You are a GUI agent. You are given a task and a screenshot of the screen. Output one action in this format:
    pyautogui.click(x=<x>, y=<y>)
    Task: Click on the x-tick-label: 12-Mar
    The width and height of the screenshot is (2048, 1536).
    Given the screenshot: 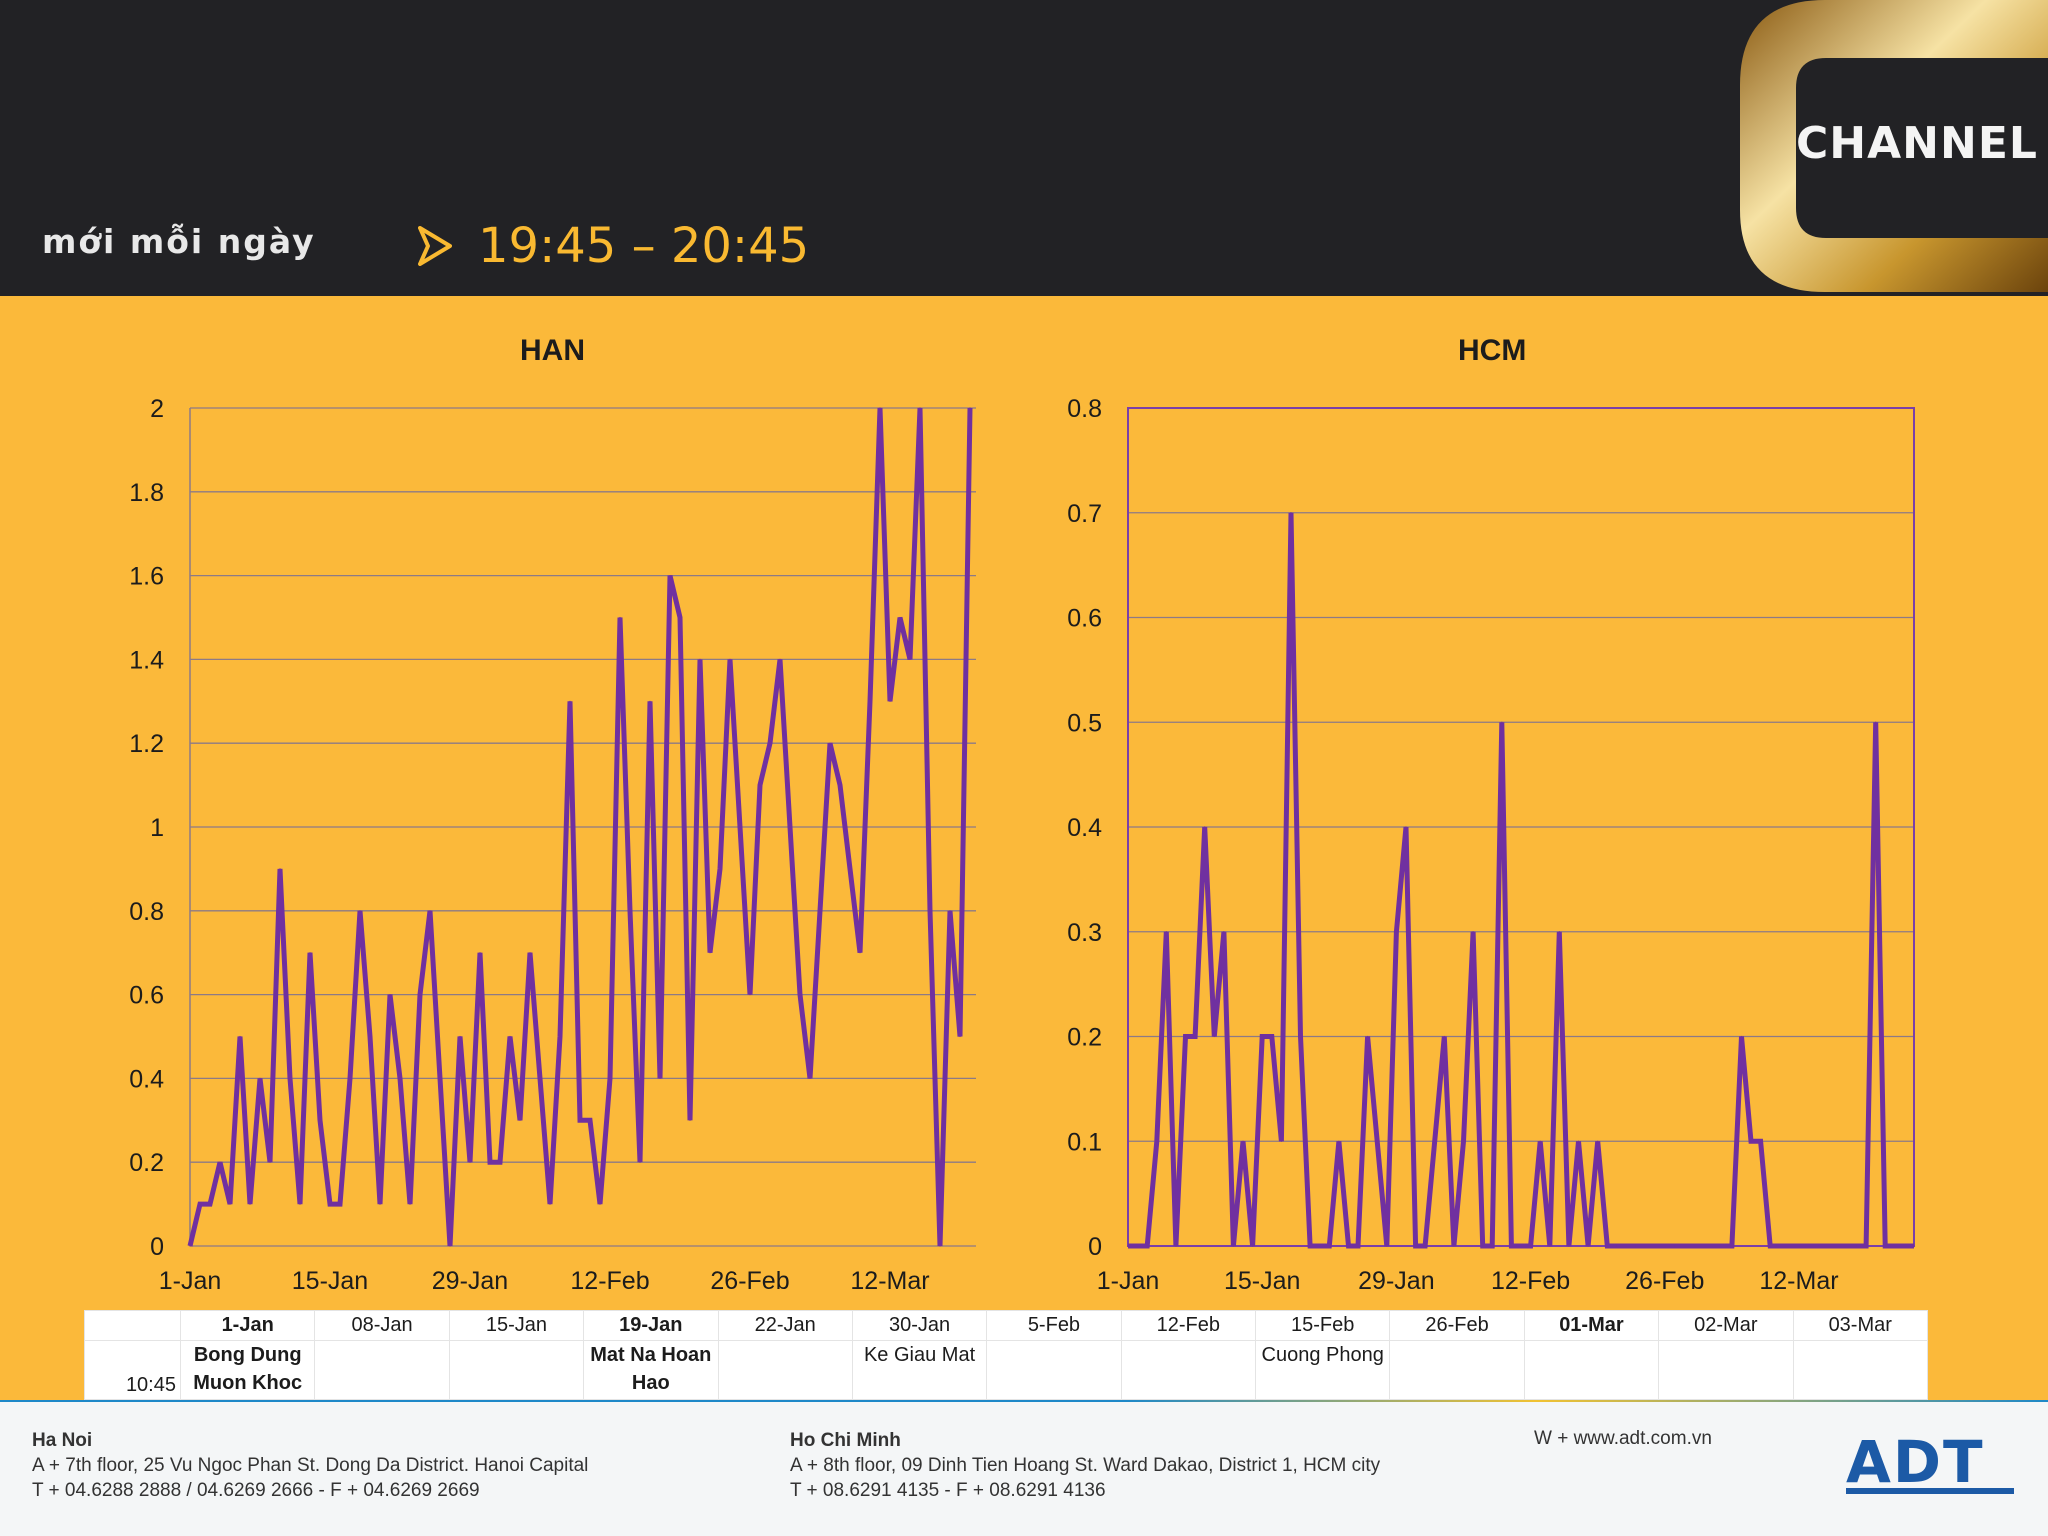 What is the action you would take?
    pyautogui.click(x=889, y=1281)
    